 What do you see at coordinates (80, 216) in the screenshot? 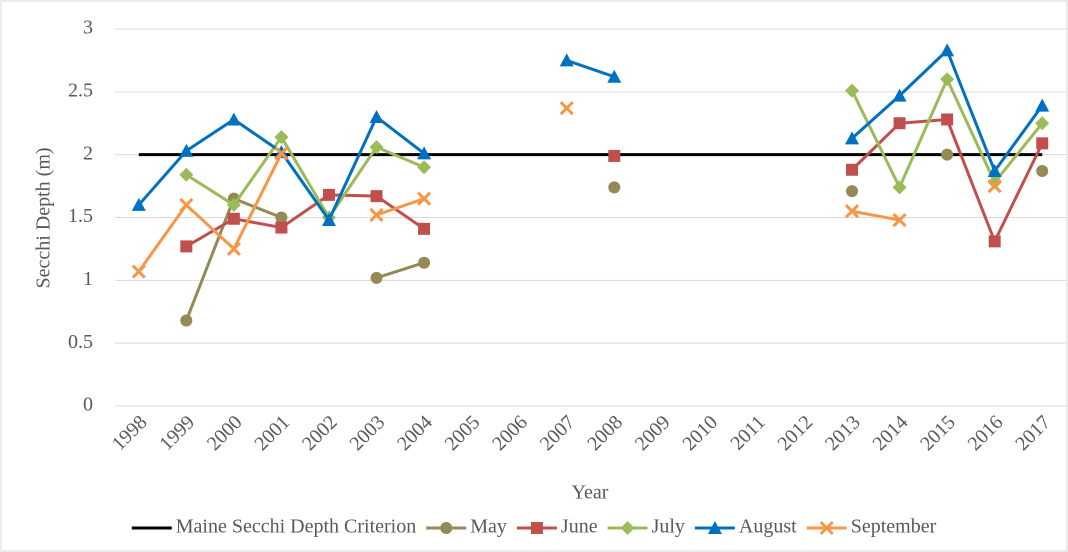
I see `y-tick-label: 1.5` at bounding box center [80, 216].